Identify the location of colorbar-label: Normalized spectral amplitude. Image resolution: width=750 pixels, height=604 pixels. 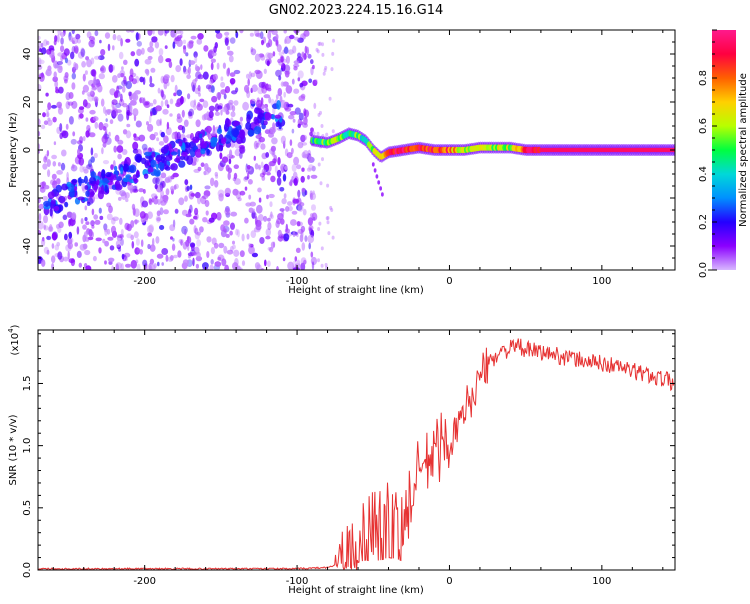
(743, 150).